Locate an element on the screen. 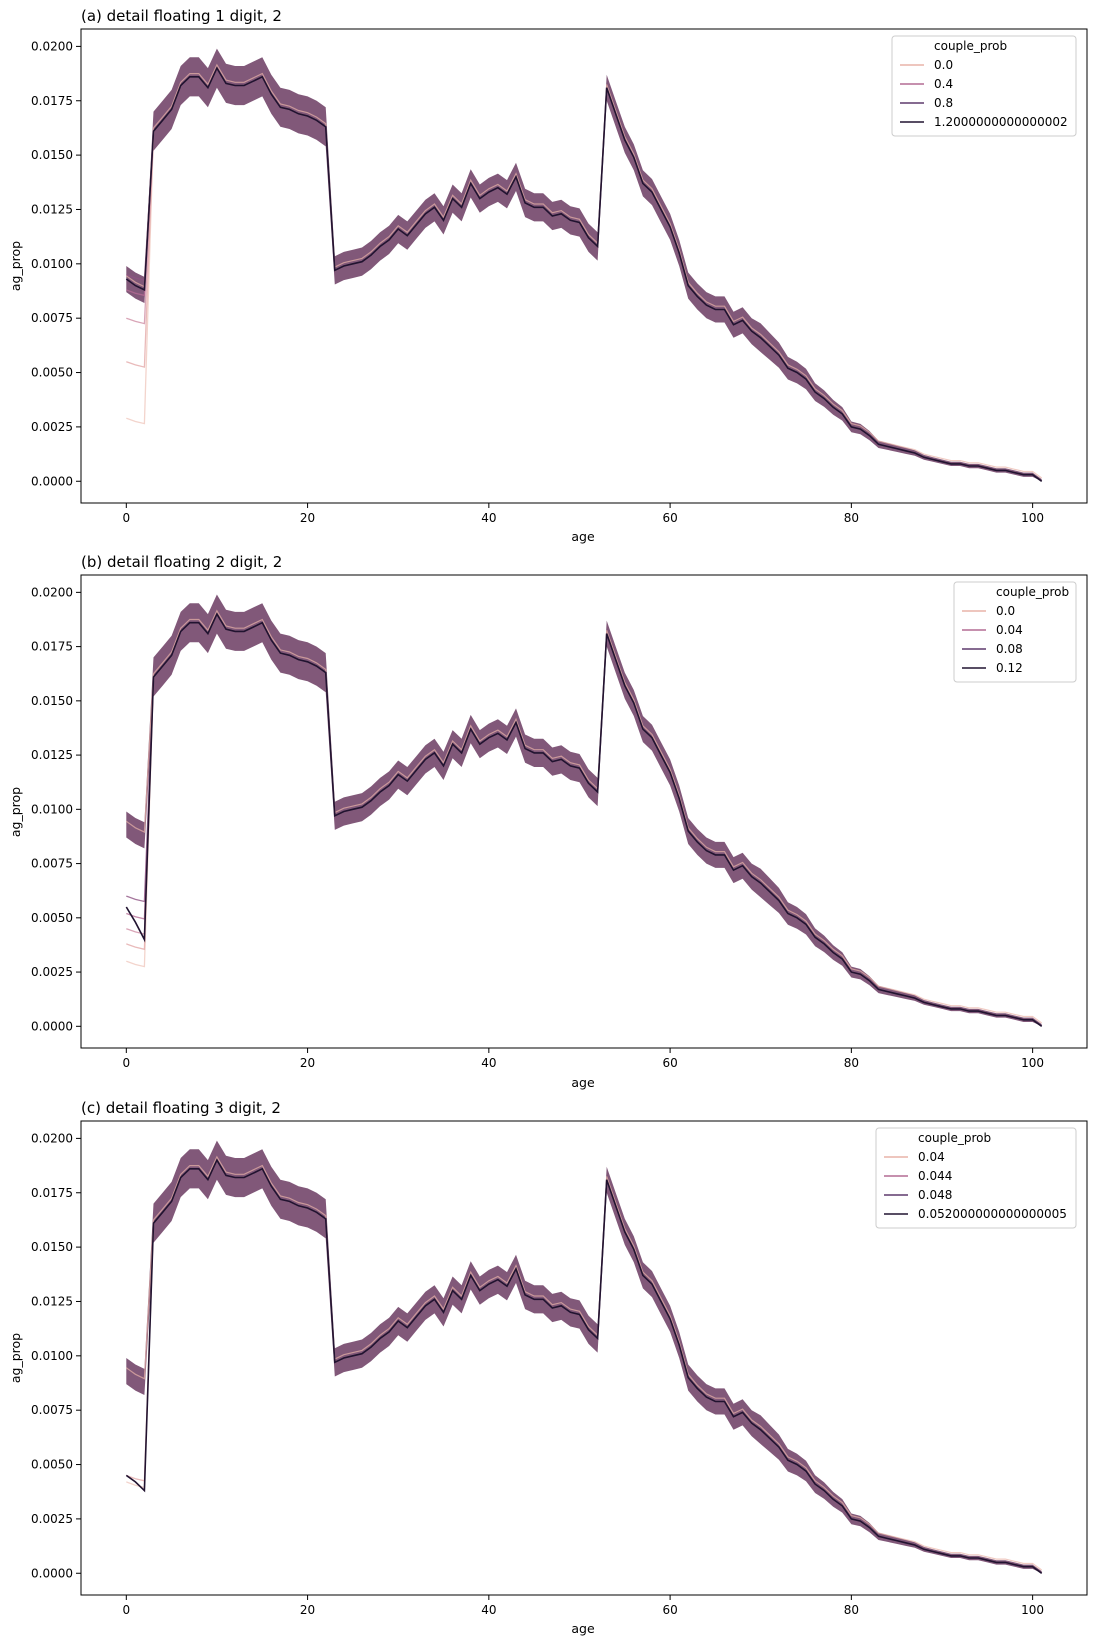 The width and height of the screenshot is (1094, 1648). legend-entry-c-1: 0.044 is located at coordinates (935, 1176).